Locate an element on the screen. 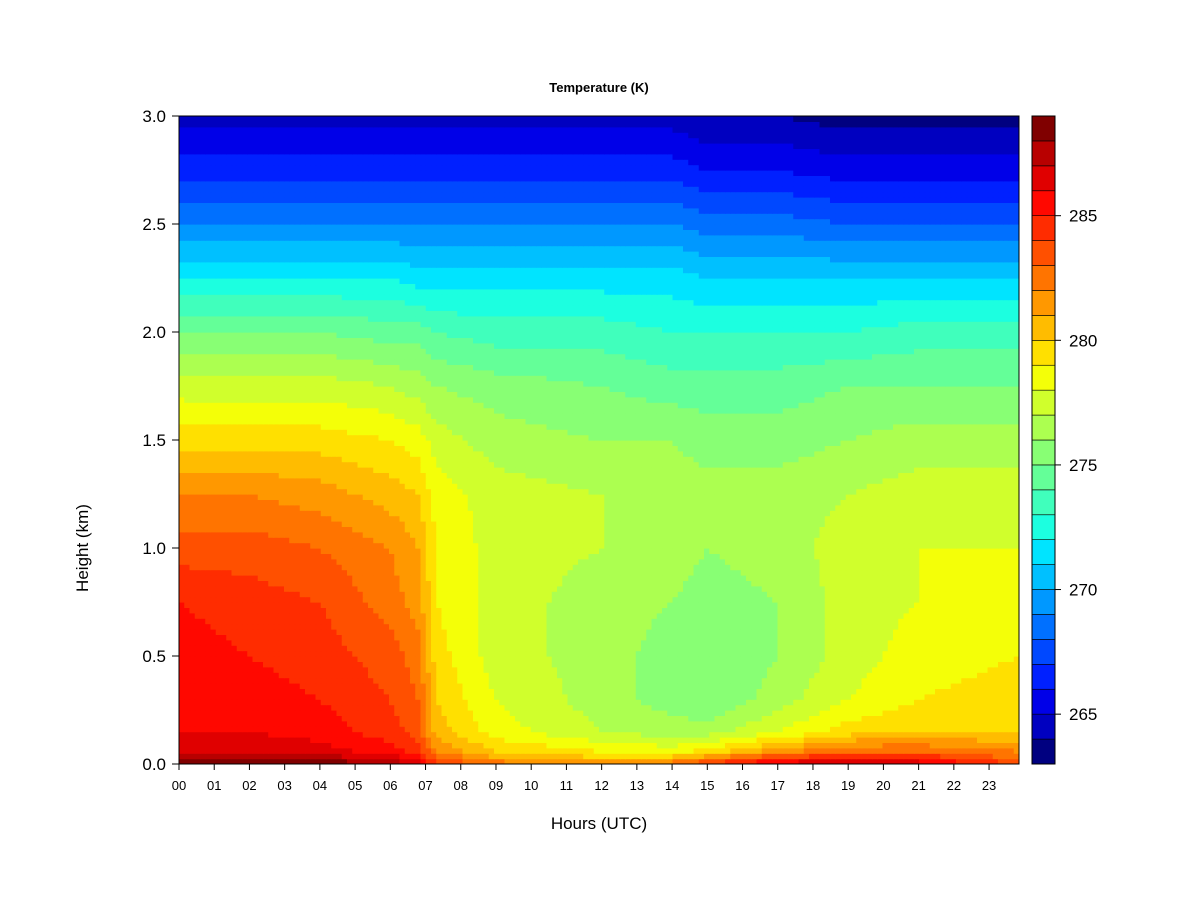 Image resolution: width=1200 pixels, height=905 pixels. chart-title: Temperature (K) is located at coordinates (598, 87).